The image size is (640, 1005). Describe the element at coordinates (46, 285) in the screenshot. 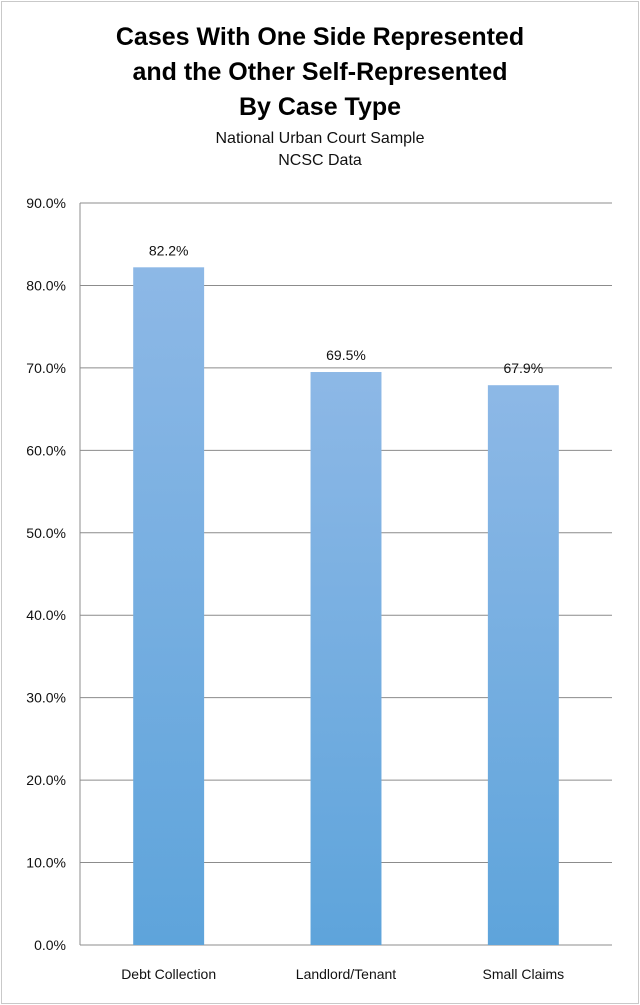

I see `y-tick-label: 80.0%` at that location.